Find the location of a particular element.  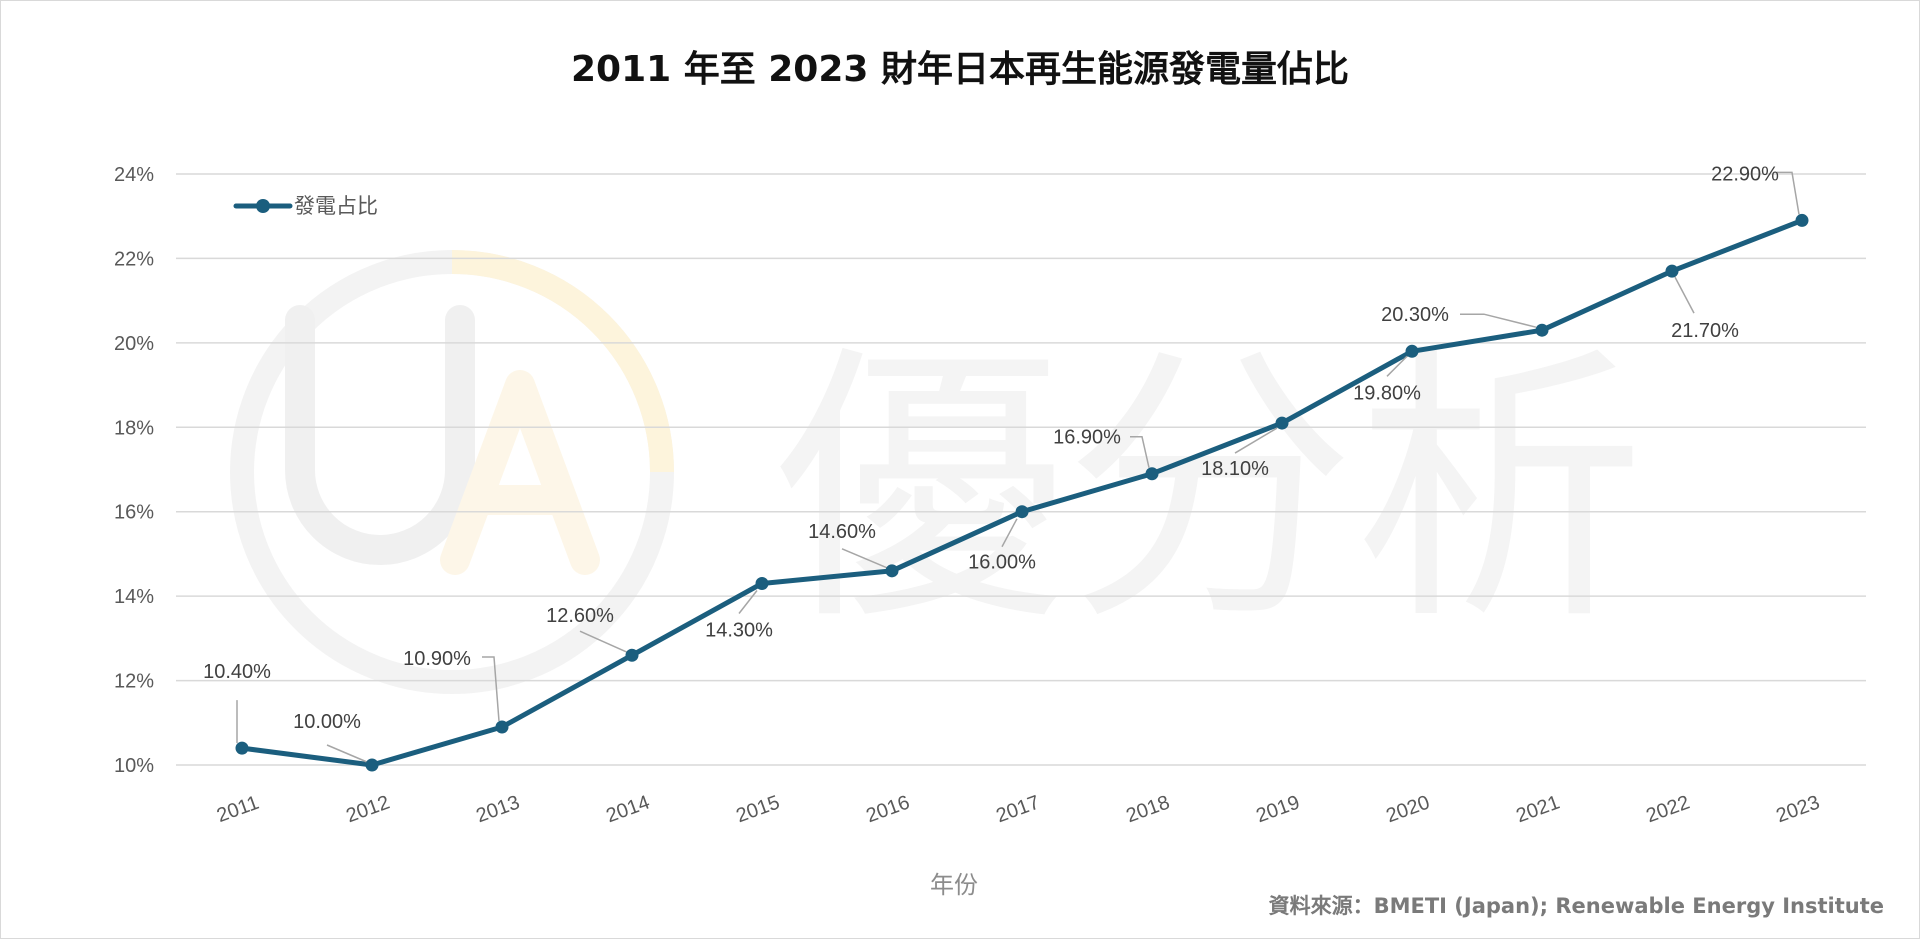

x-tick-label: 2015 is located at coordinates (757, 809).